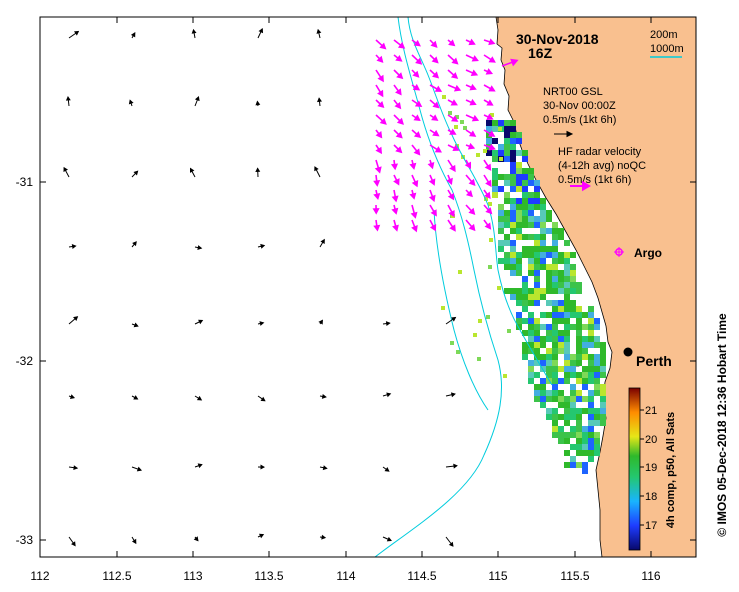  What do you see at coordinates (421, 576) in the screenshot?
I see `x-tick-label: 114.5` at bounding box center [421, 576].